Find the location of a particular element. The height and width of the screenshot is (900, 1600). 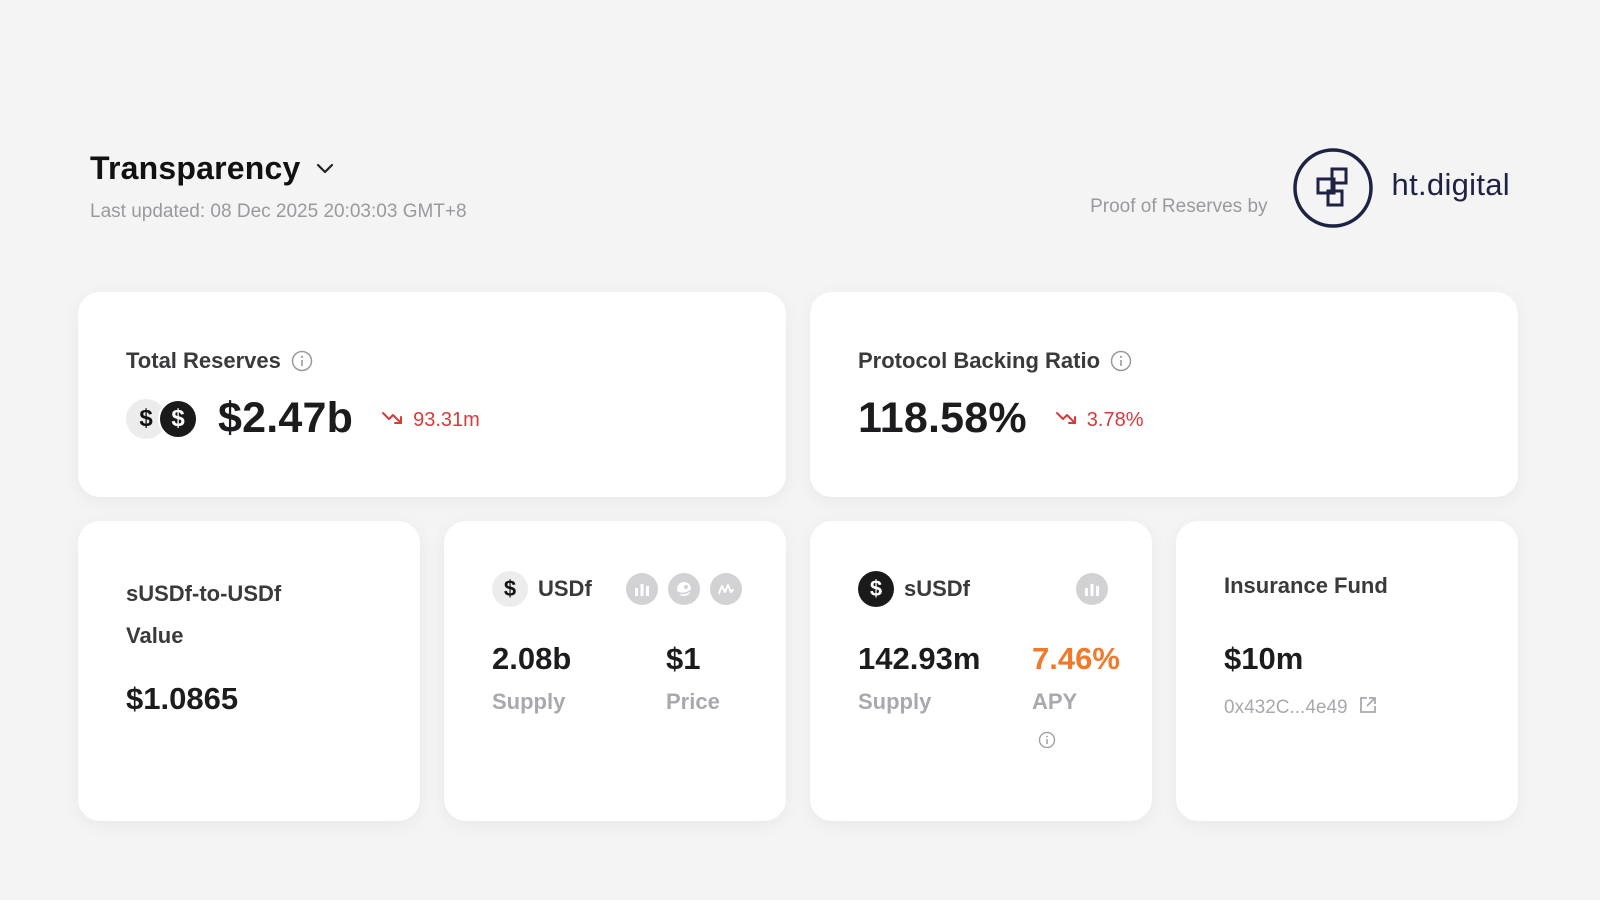

backing-ratio-card: Protocol Backing Ratio 118.58% 3.78% is located at coordinates (1164, 394).